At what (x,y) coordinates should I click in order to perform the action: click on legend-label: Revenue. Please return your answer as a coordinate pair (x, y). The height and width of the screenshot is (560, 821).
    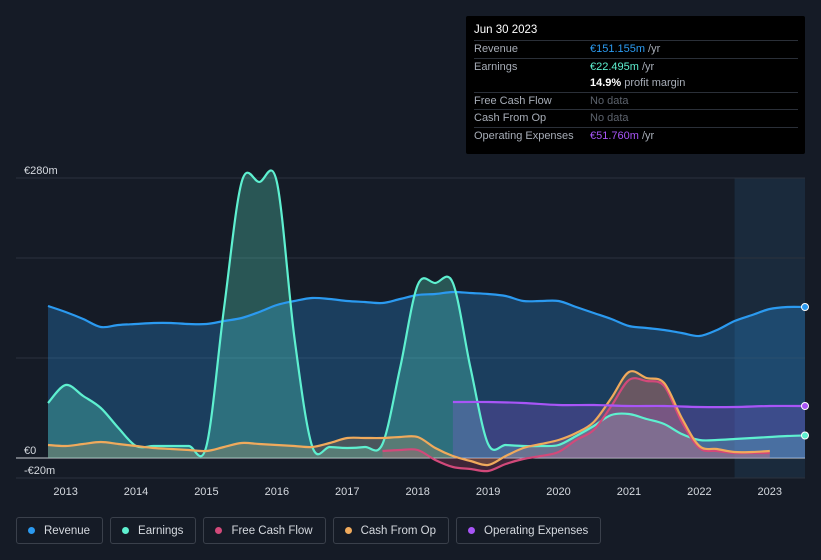
    Looking at the image, I should click on (67, 530).